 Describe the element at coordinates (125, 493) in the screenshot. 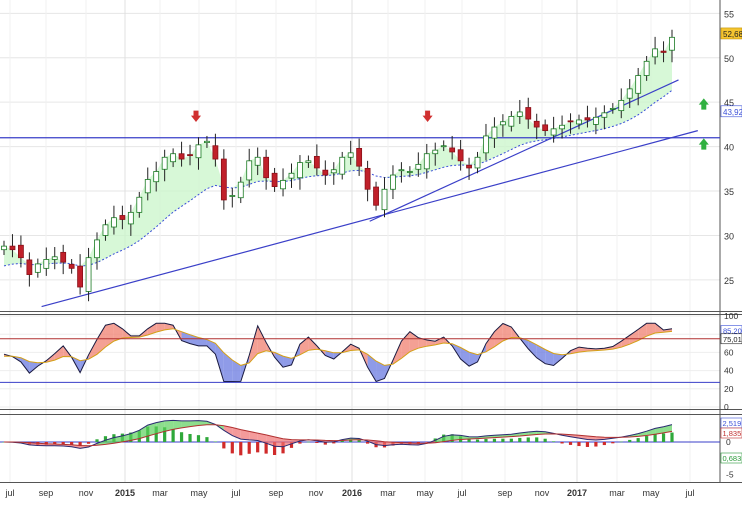

I see `x-tick-label: 2015` at that location.